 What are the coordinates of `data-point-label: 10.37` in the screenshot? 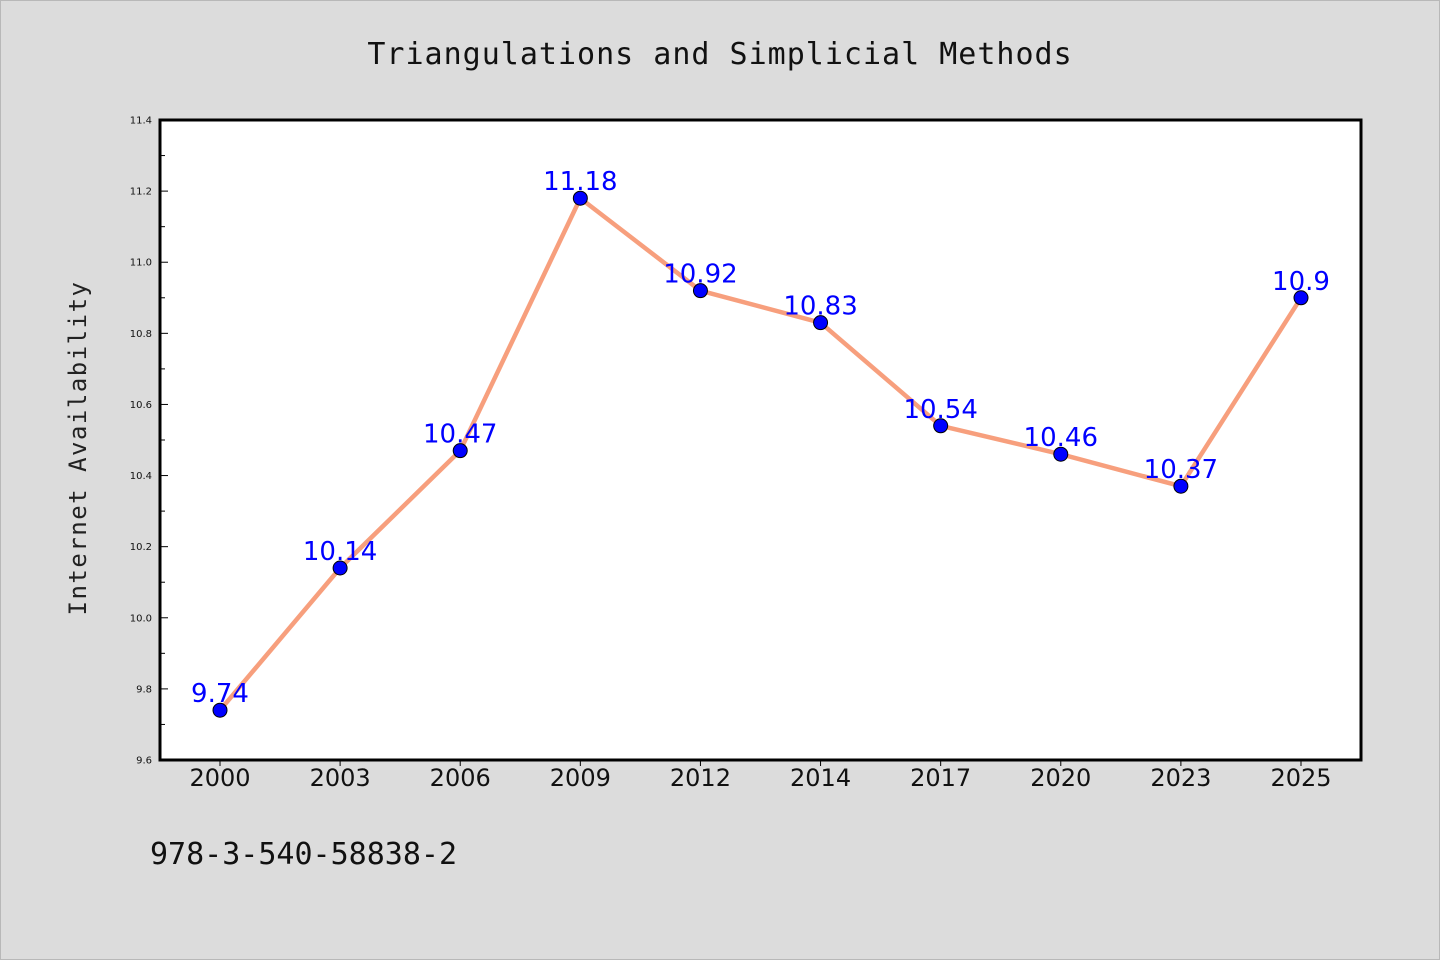 It's located at (1181, 470).